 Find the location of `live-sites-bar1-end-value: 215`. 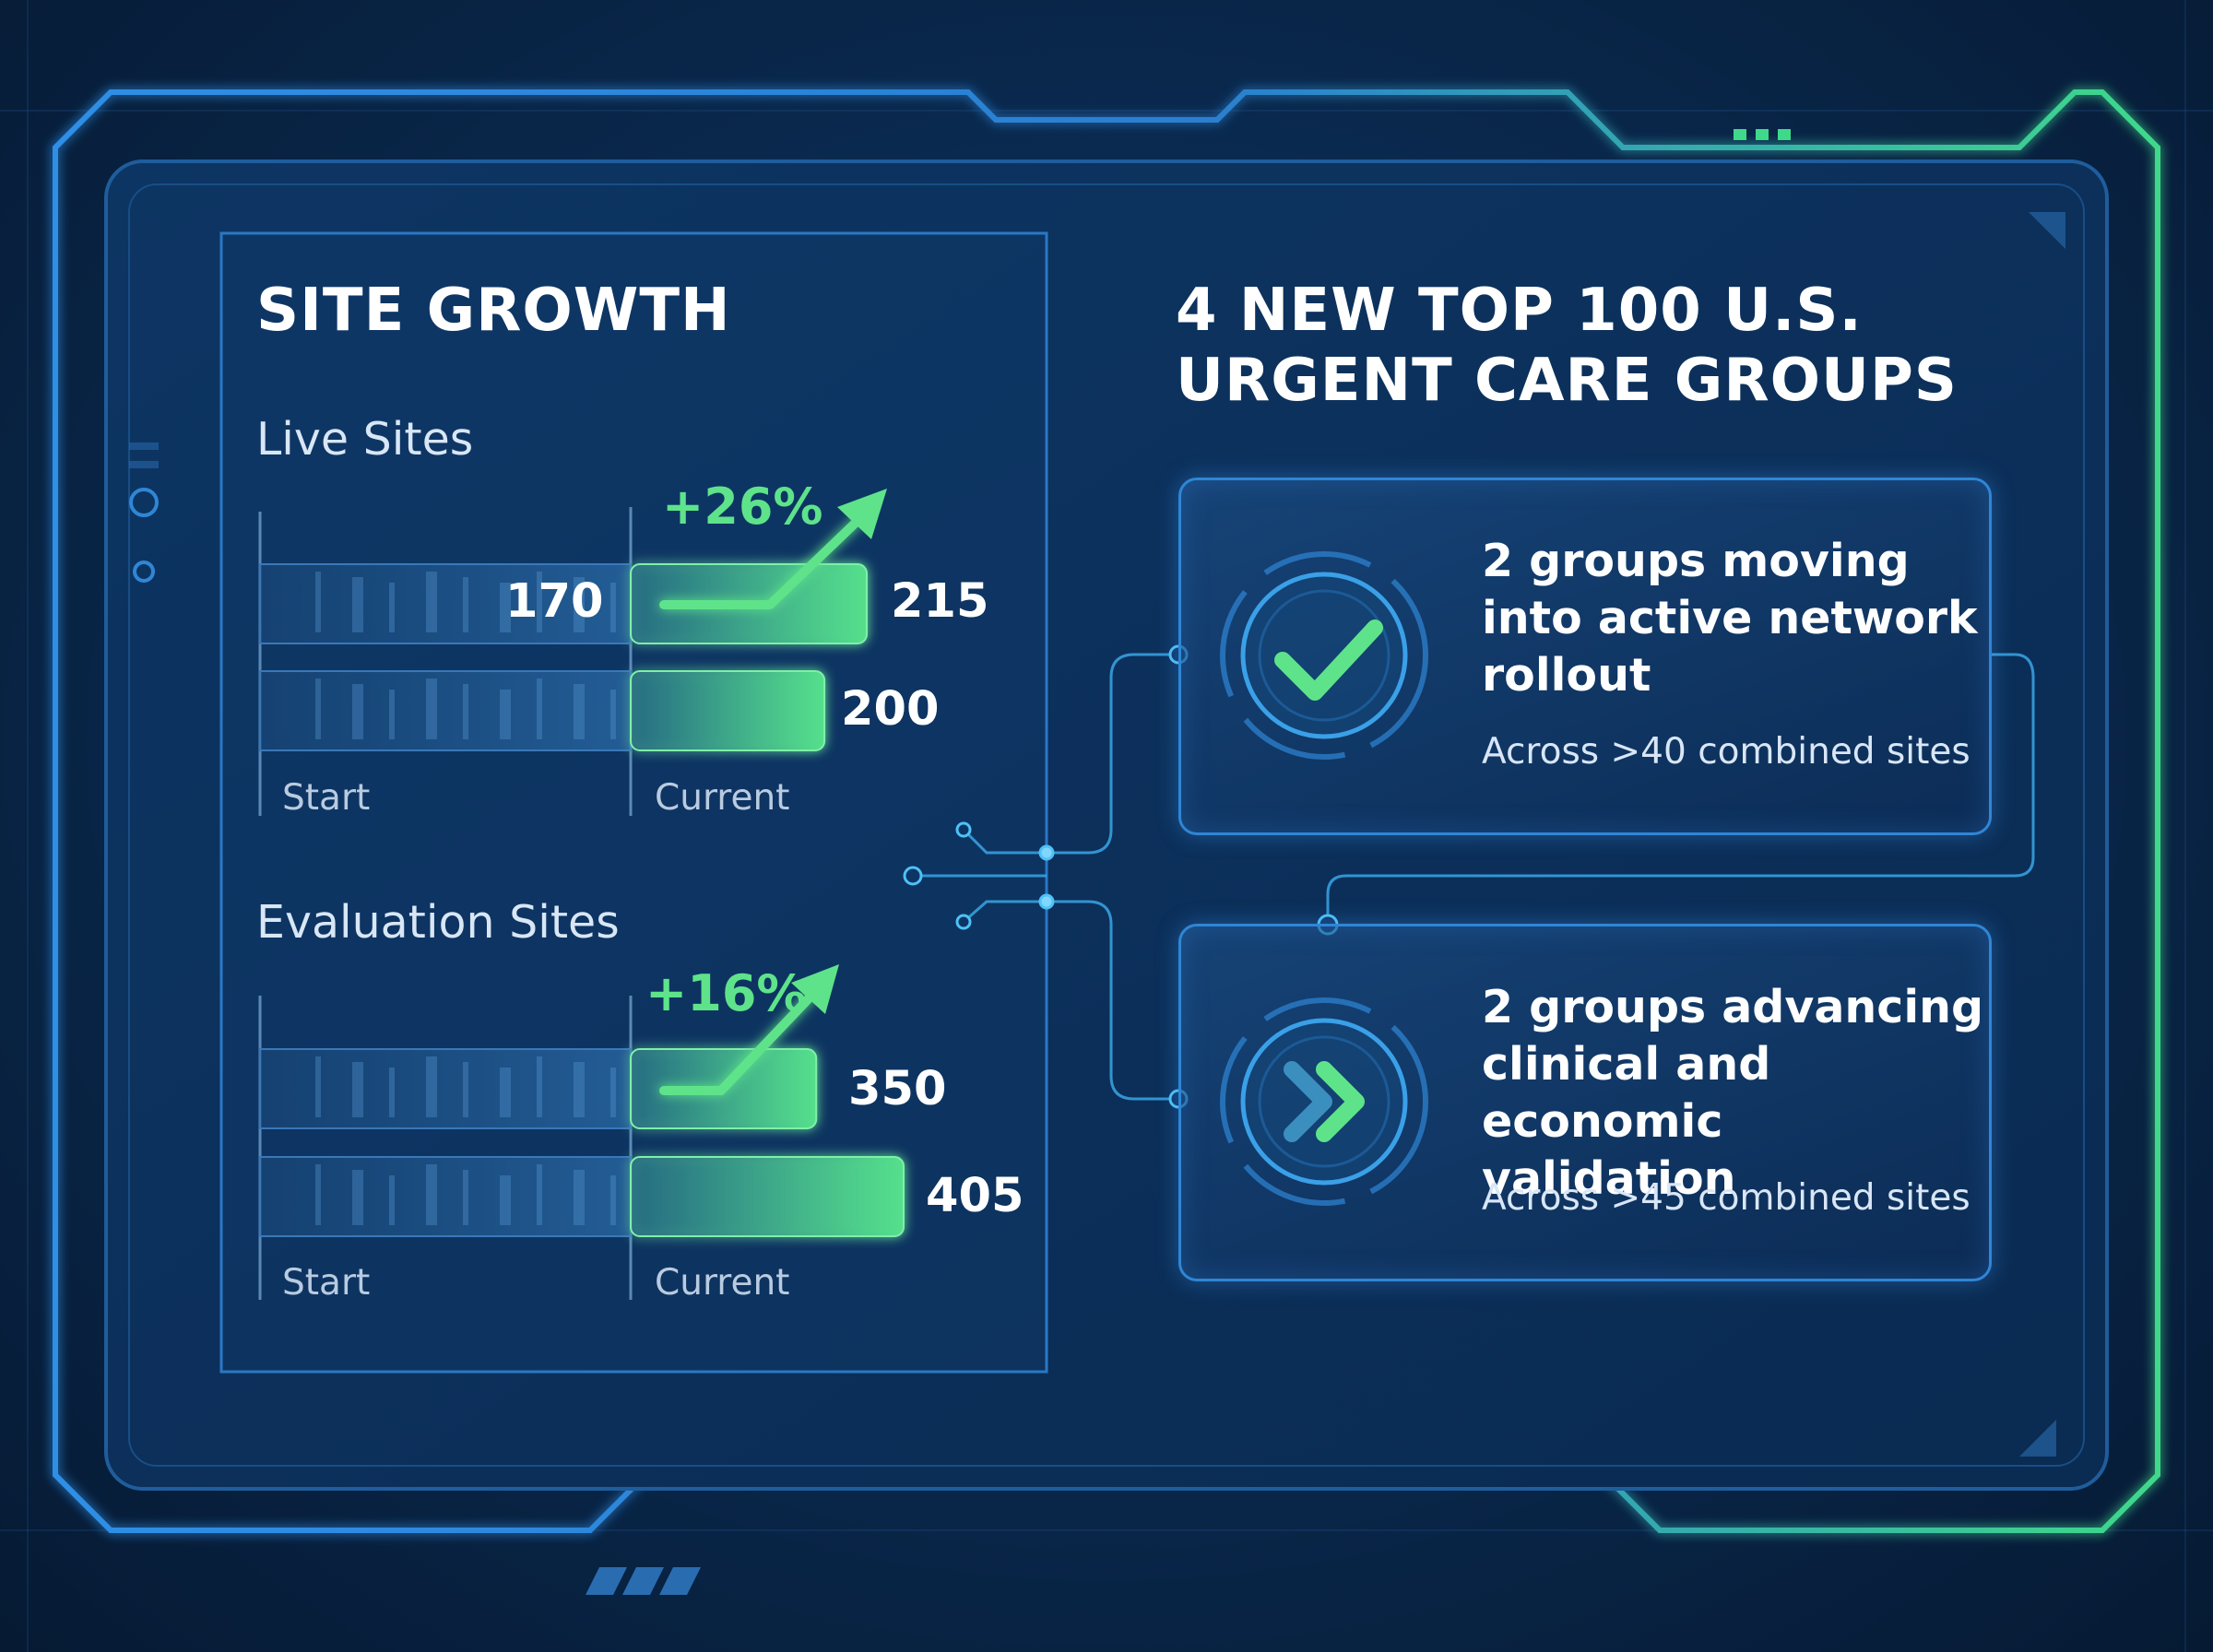

live-sites-bar1-end-value: 215 is located at coordinates (940, 601).